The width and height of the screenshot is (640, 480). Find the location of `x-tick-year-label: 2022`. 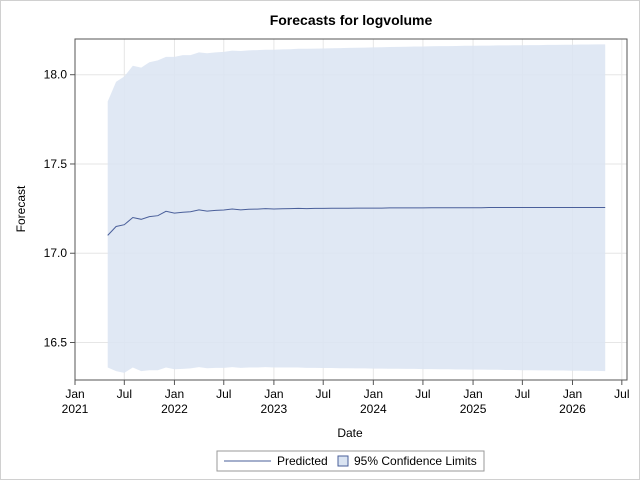

x-tick-year-label: 2022 is located at coordinates (174, 409).